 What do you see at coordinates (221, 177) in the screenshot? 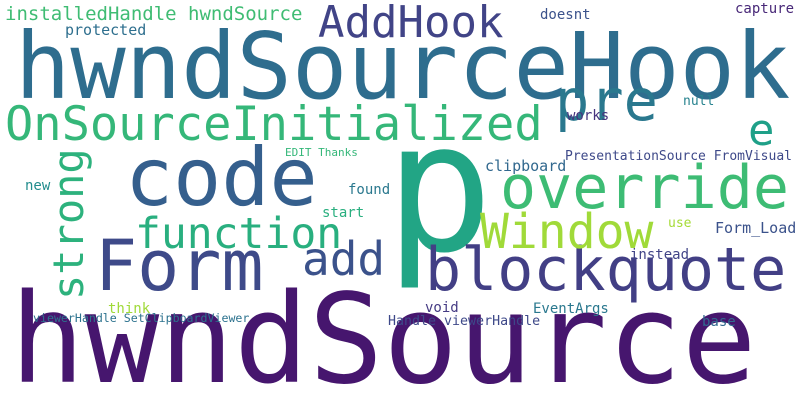
I see `word: code` at bounding box center [221, 177].